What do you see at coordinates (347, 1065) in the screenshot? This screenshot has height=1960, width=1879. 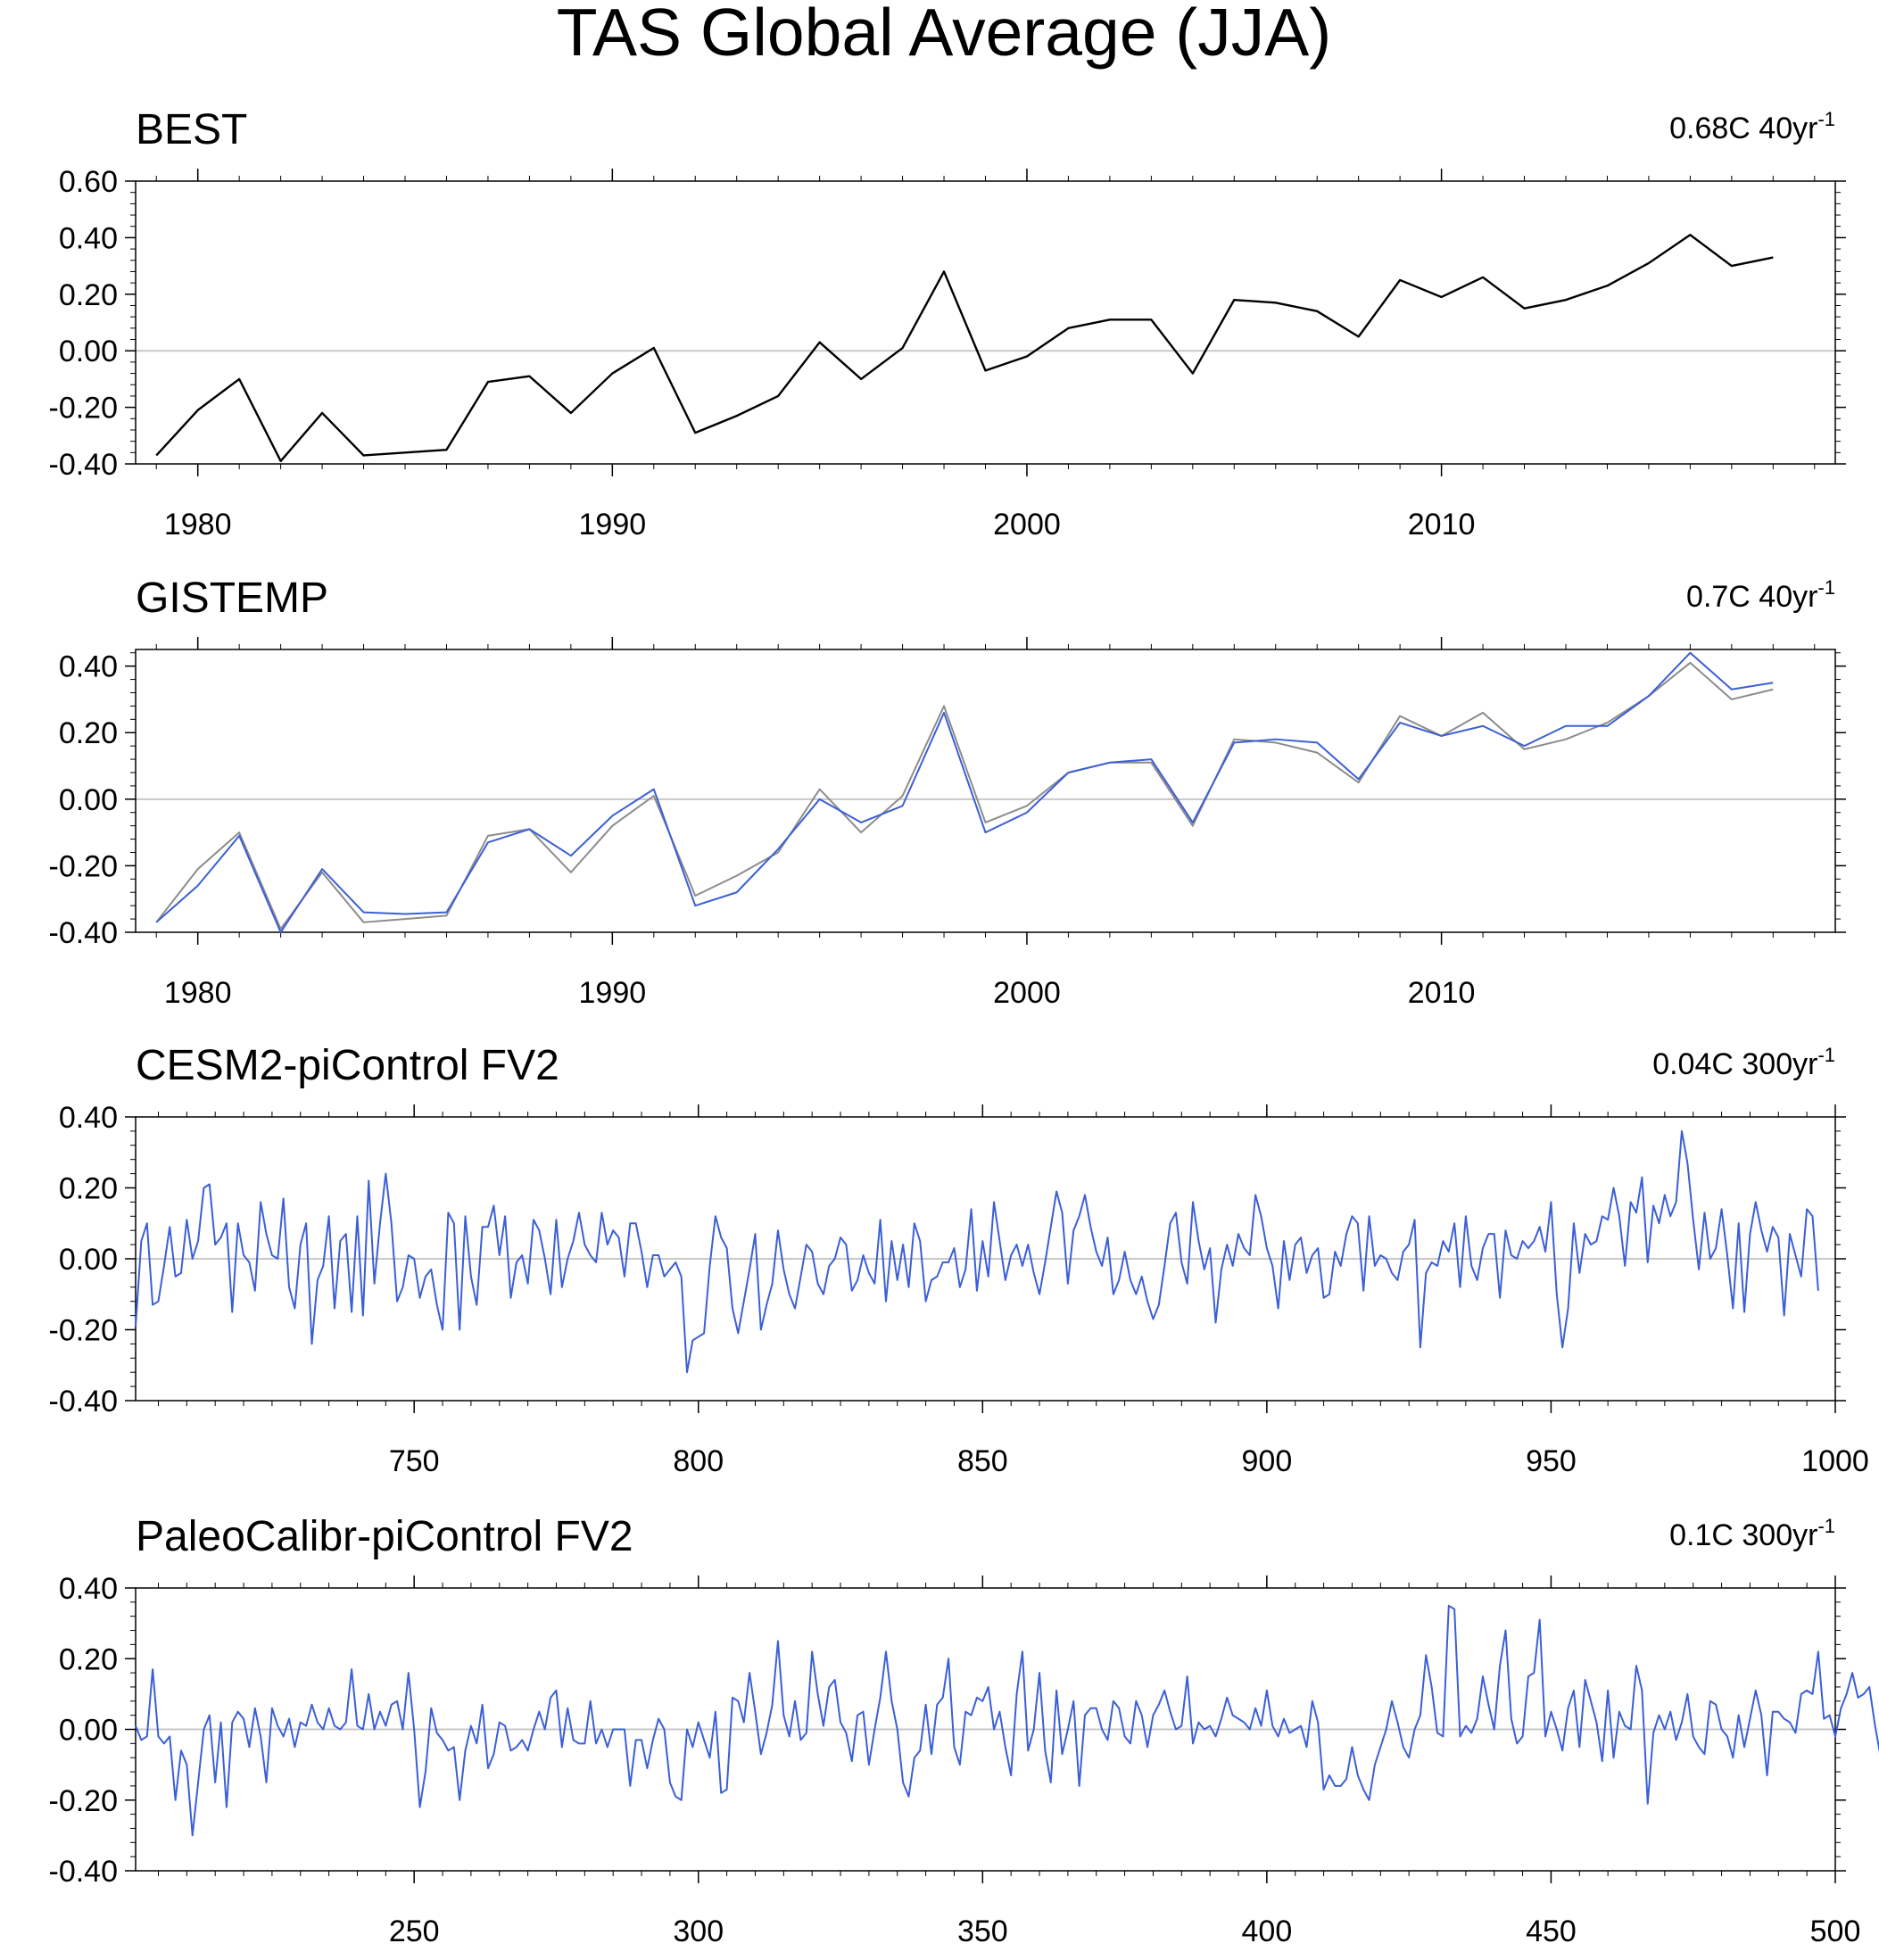 I see `panel-title: CESM2-piControl FV2` at bounding box center [347, 1065].